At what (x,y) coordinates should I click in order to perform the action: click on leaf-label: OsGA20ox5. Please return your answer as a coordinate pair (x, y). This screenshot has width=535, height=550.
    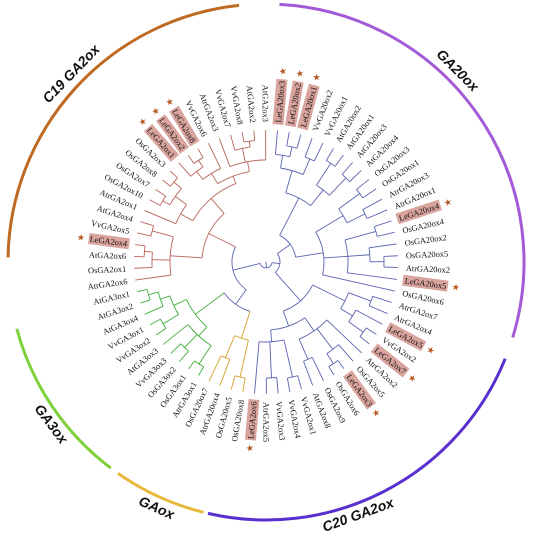
    Looking at the image, I should click on (427, 254).